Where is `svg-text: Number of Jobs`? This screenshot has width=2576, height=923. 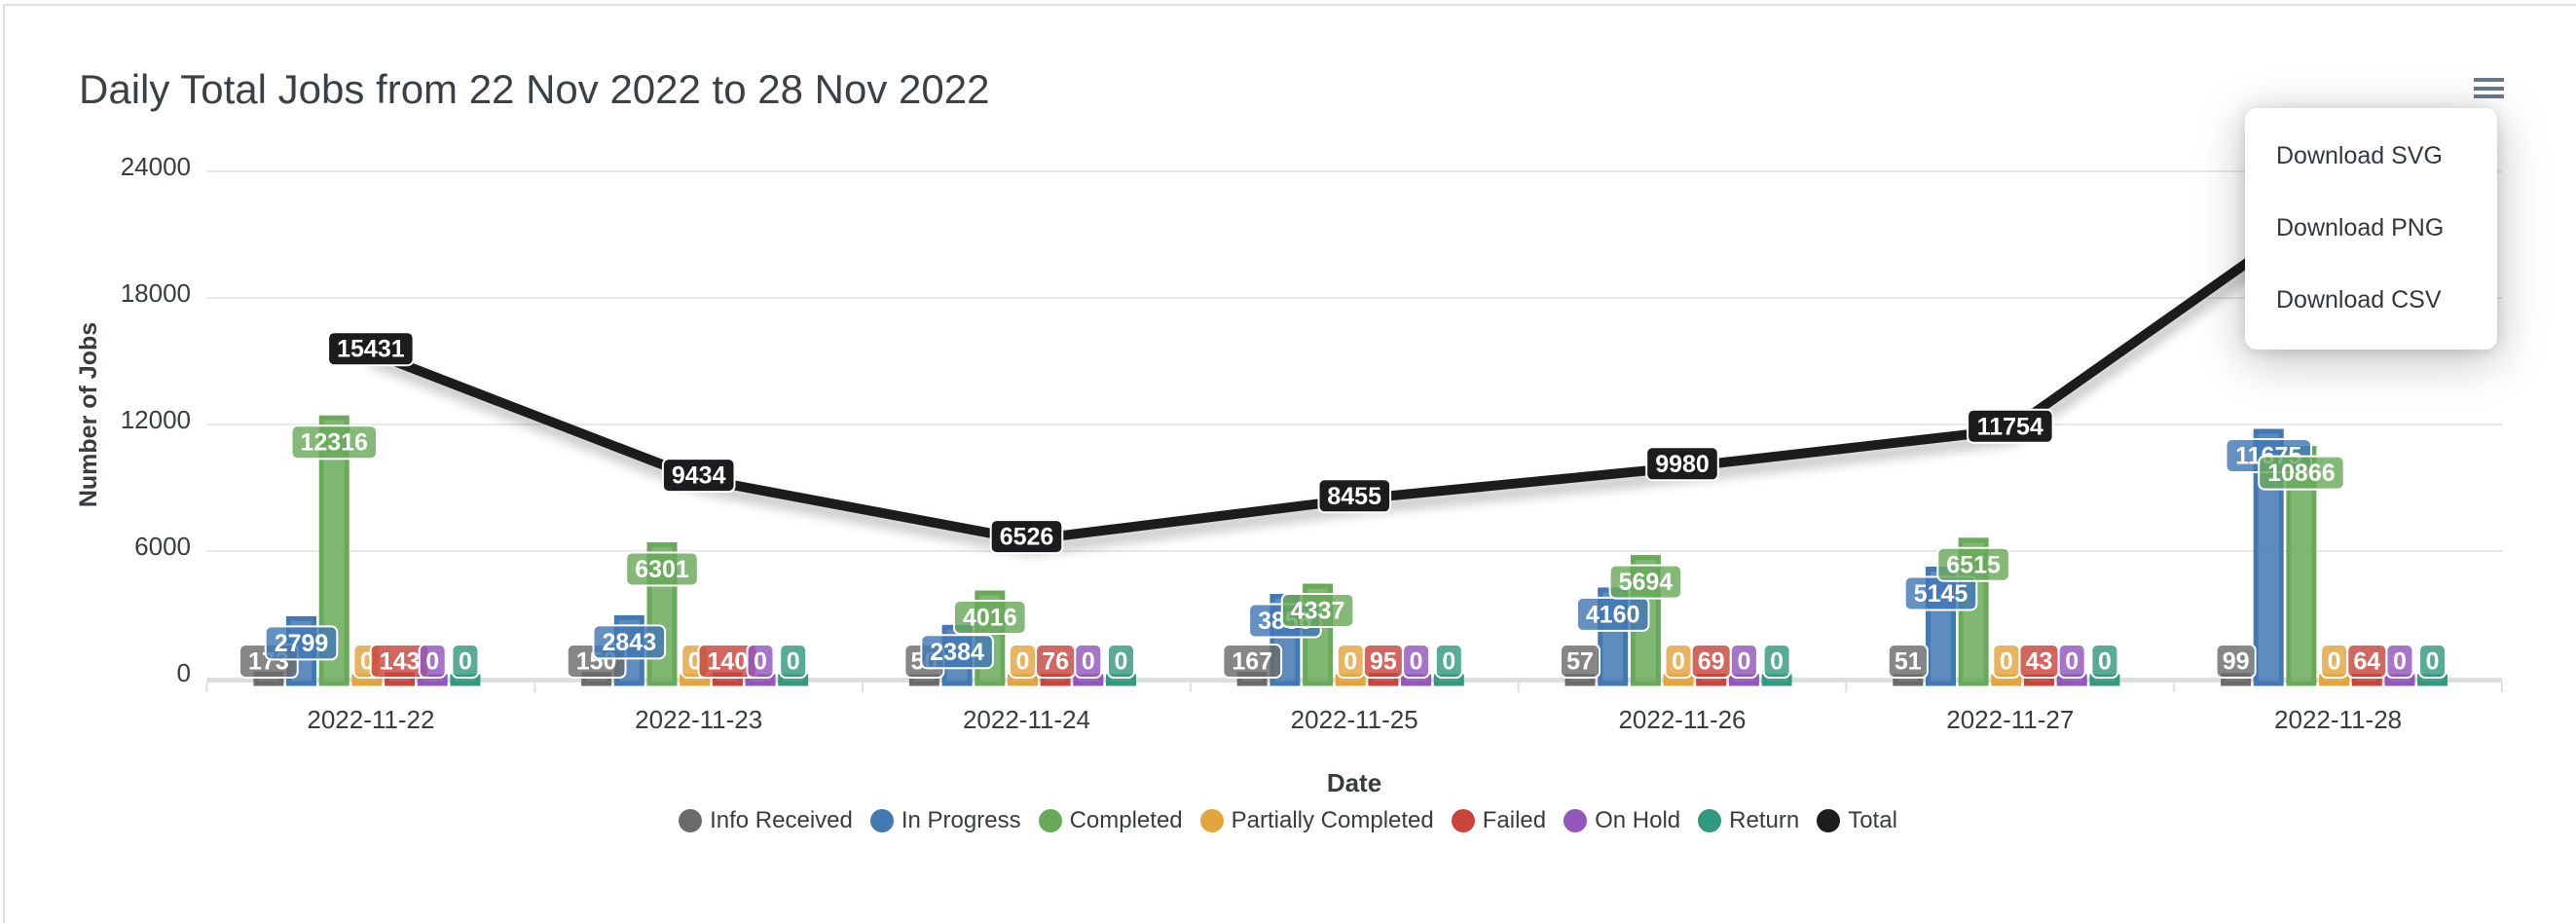
svg-text: Number of Jobs is located at coordinates (88, 415).